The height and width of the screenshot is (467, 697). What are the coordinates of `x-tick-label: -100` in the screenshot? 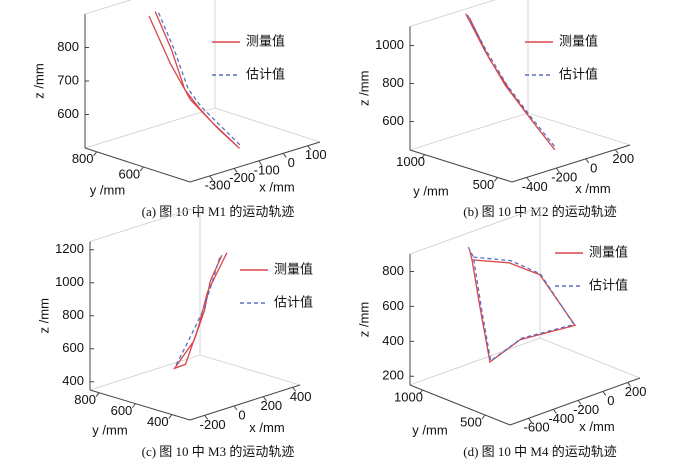 It's located at (267, 169).